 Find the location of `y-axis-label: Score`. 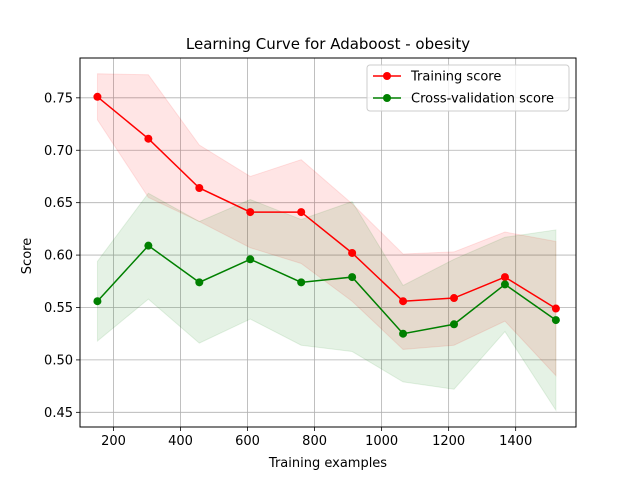

y-axis-label: Score is located at coordinates (27, 256).